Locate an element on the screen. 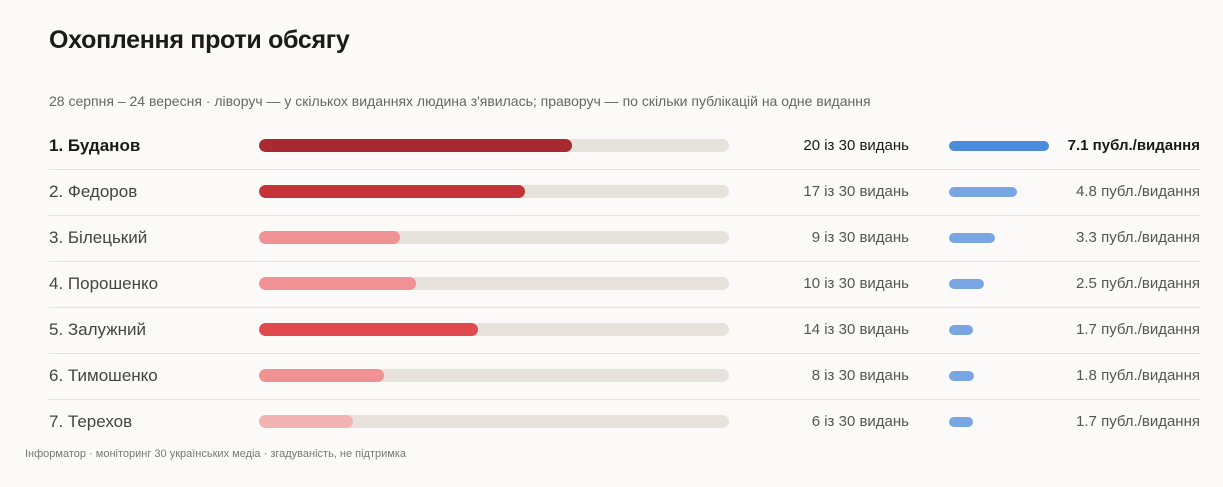  coverage-value-label: 9 із 30 видань is located at coordinates (860, 237).